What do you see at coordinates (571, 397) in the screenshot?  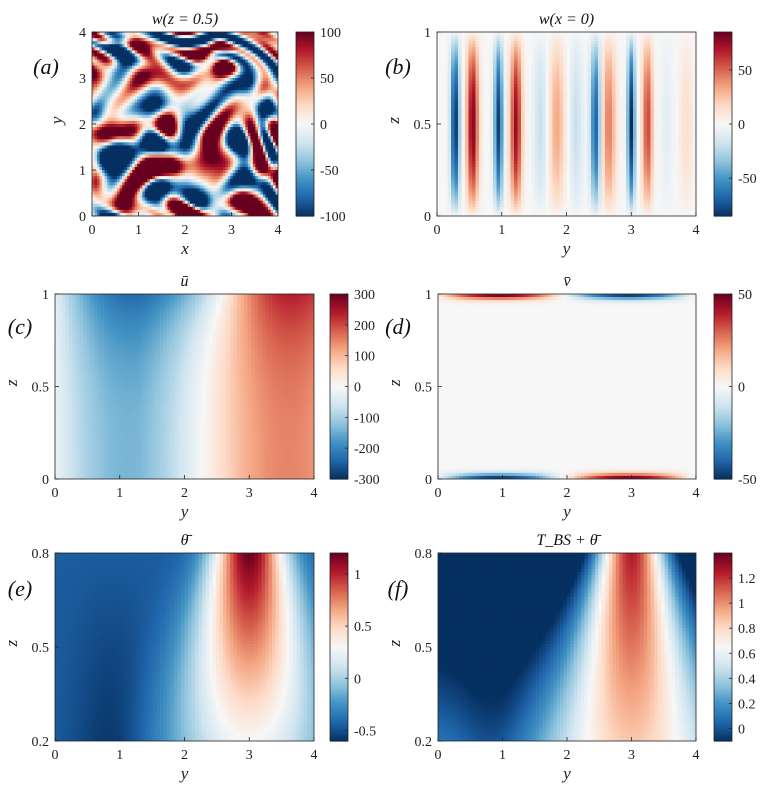 I see `panel-3: v̄ 0 1 2 3 4 0 0.5 1 y z (d) -50 0 50` at bounding box center [571, 397].